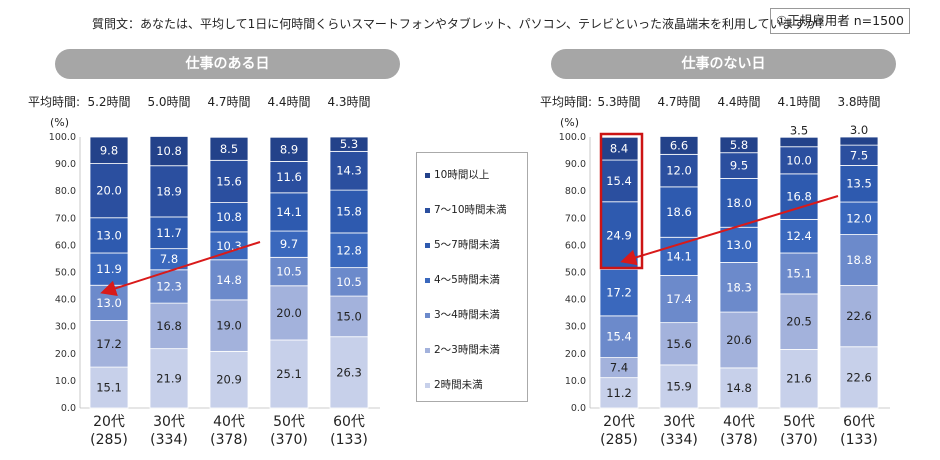  I want to click on legend-label: 10時間以上, so click(462, 175).